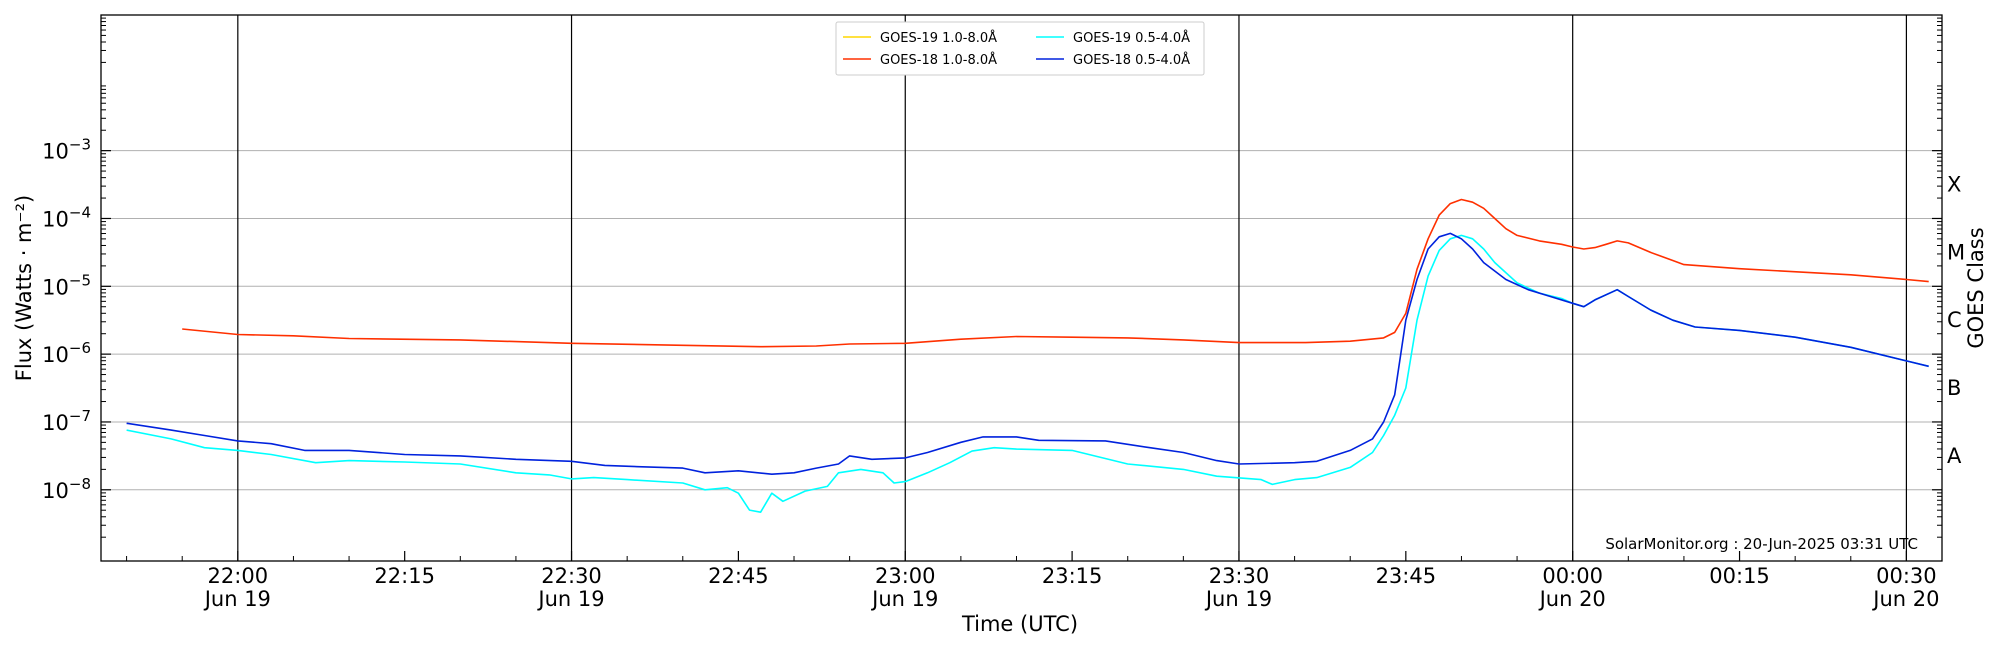  I want to click on y-tick-label: 10⁻⁶, so click(66, 353).